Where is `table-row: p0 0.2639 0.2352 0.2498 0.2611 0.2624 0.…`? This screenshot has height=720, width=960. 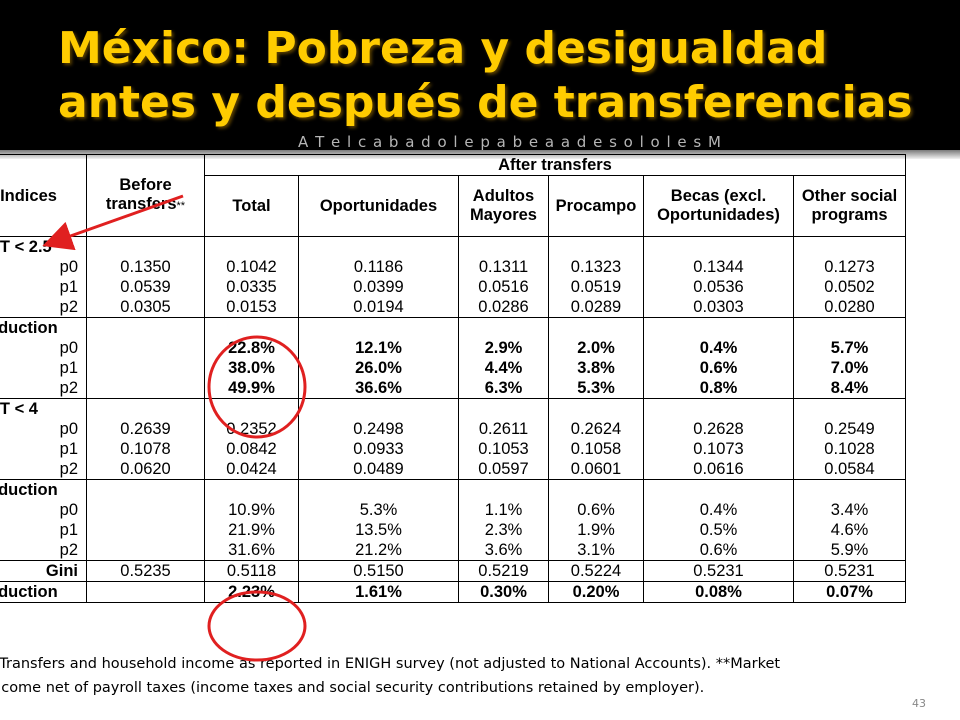 table-row: p0 0.2639 0.2352 0.2498 0.2611 0.2624 0.… is located at coordinates (453, 429).